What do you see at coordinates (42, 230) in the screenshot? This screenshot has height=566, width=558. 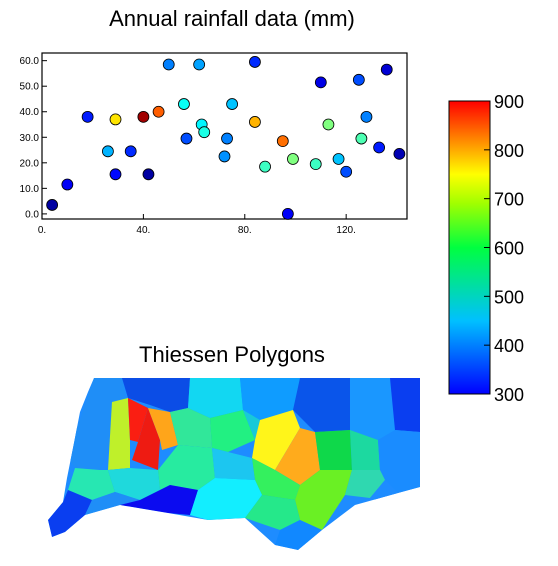 I see `x-tick-label: 0.` at bounding box center [42, 230].